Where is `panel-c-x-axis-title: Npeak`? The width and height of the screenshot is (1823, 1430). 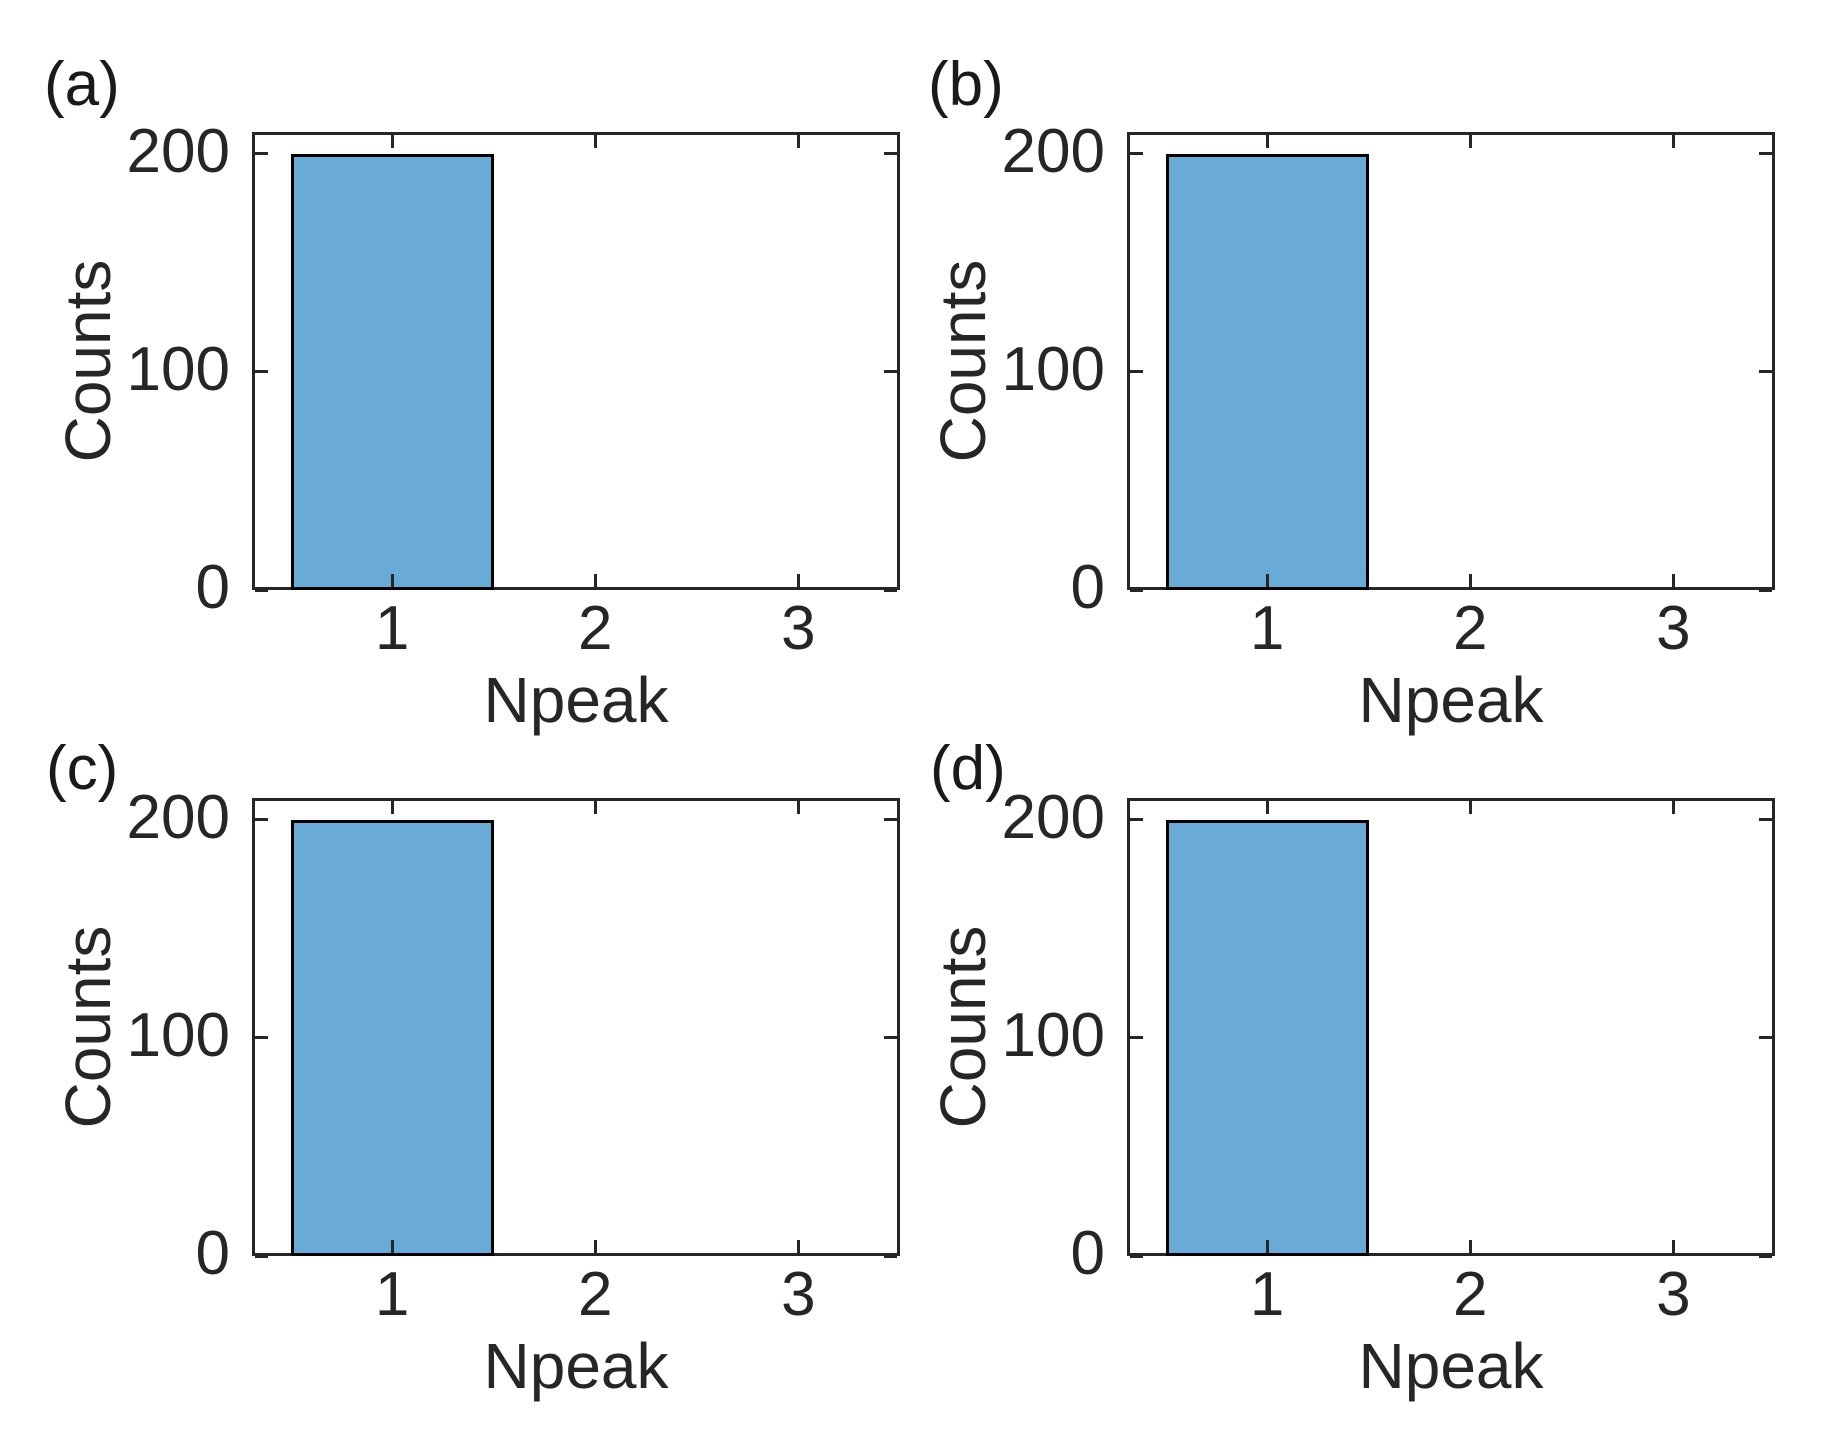 panel-c-x-axis-title: Npeak is located at coordinates (576, 1366).